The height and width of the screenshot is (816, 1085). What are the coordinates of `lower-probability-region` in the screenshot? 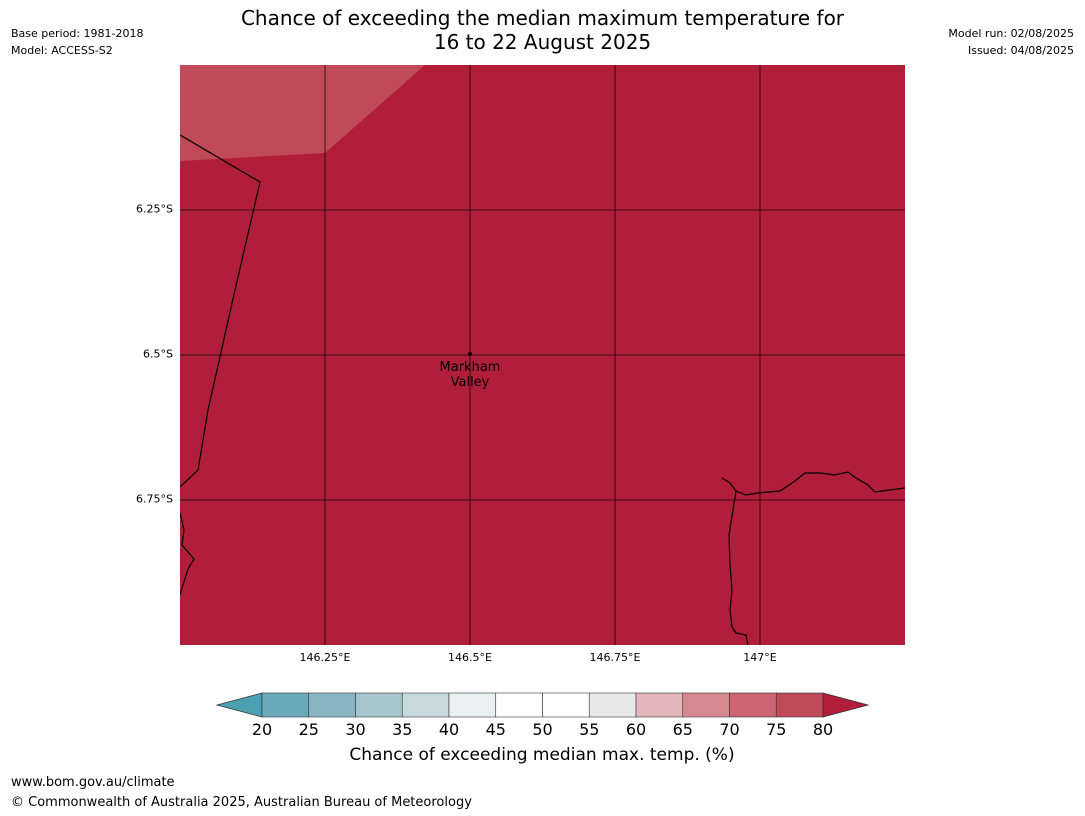 It's located at (302, 113).